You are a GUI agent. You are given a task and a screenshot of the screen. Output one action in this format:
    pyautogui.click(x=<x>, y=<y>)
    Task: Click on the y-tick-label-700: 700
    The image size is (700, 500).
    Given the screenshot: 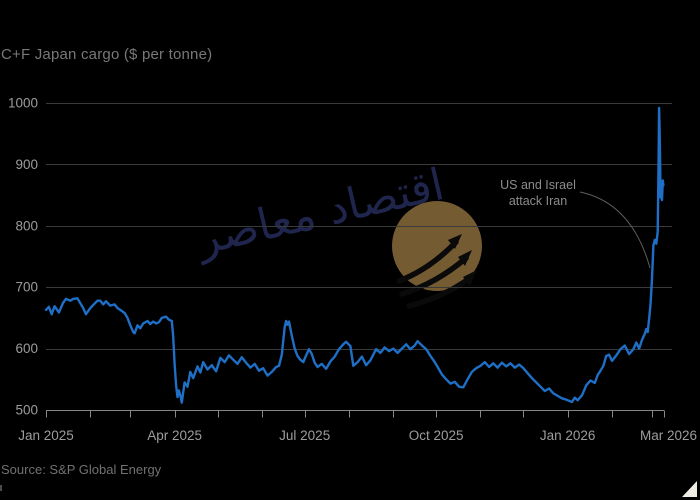 What is the action you would take?
    pyautogui.click(x=26, y=287)
    